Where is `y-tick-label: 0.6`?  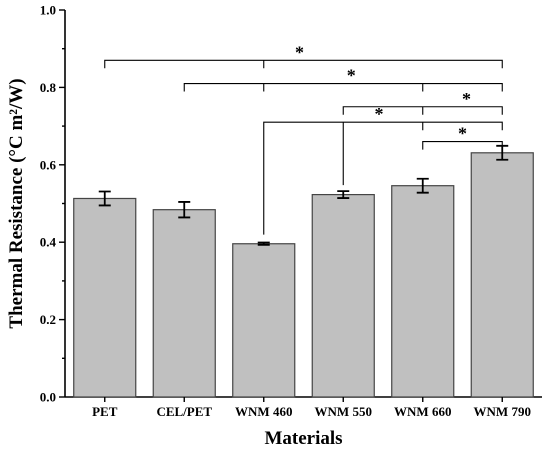 y-tick-label: 0.6 is located at coordinates (48, 164).